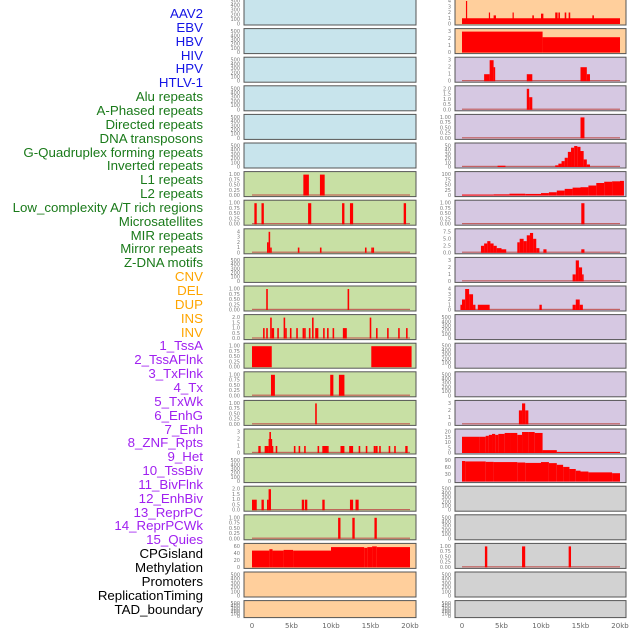  Describe the element at coordinates (448, 186) in the screenshot. I see `y-tick-label: 50` at that location.